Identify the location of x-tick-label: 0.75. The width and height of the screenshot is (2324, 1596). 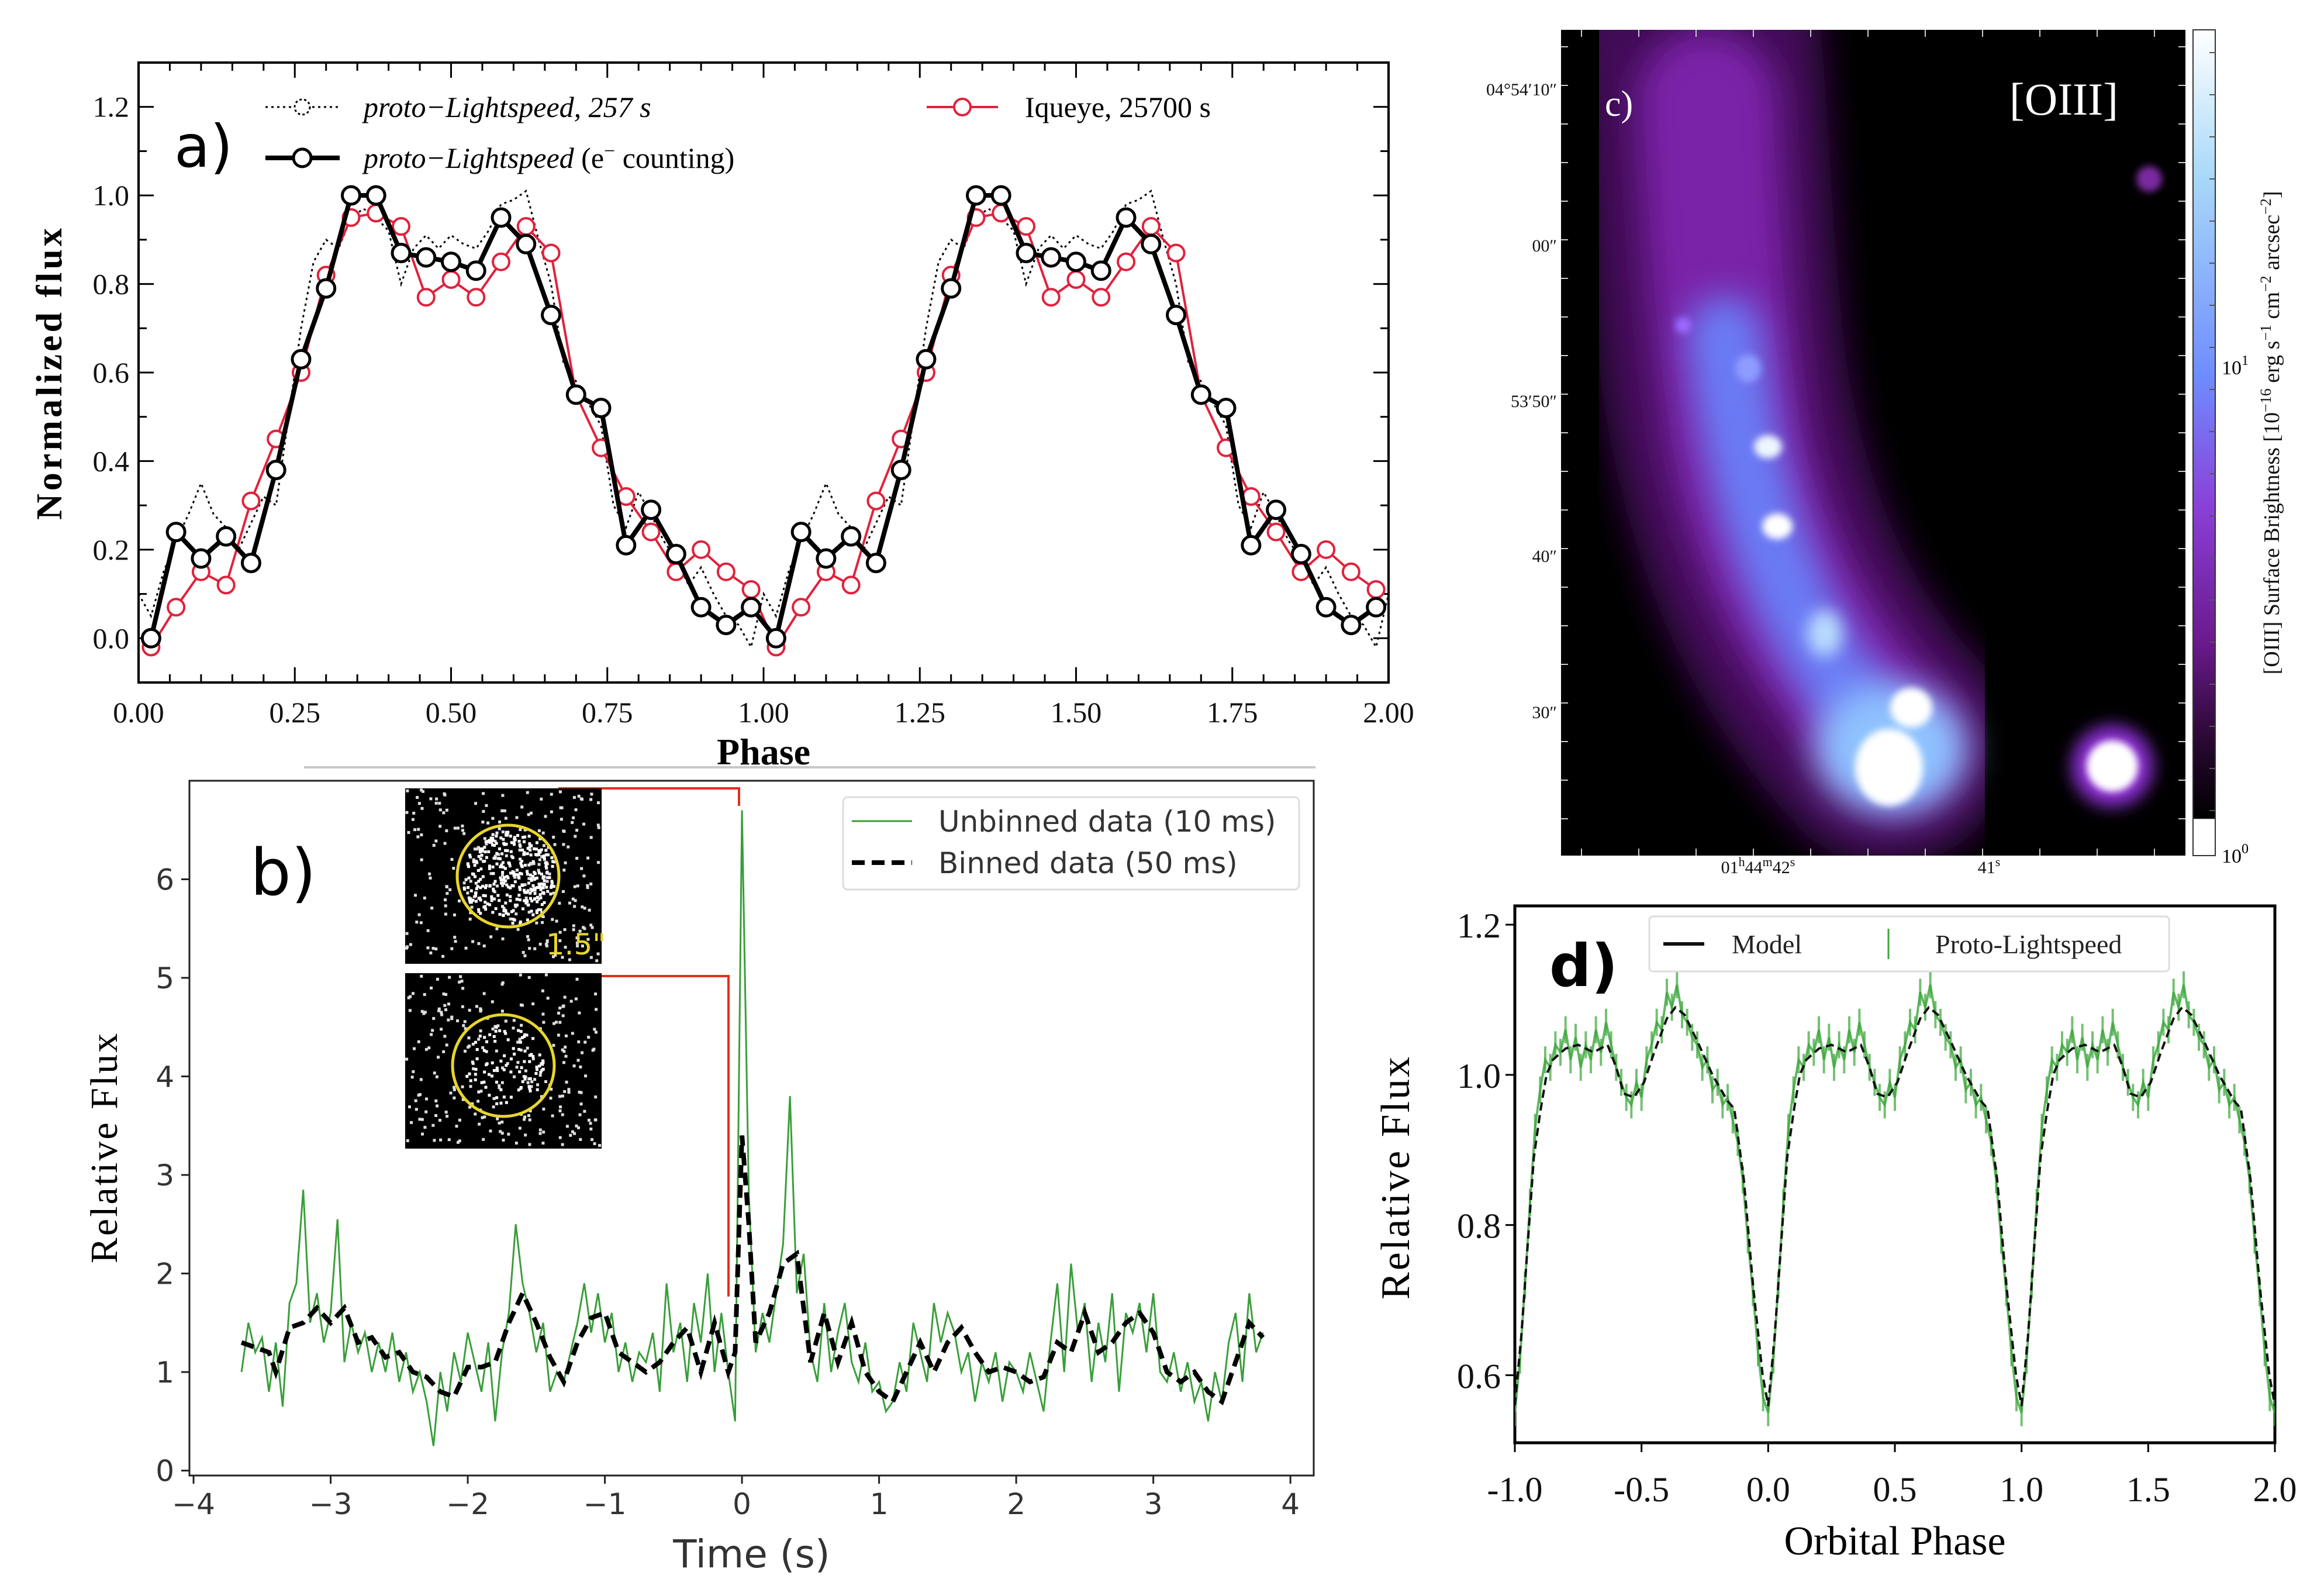
(607, 712).